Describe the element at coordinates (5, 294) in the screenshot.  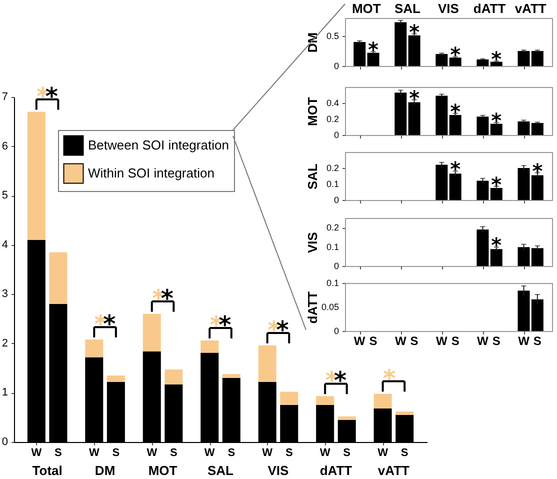
I see `y-tick-label: 3` at that location.